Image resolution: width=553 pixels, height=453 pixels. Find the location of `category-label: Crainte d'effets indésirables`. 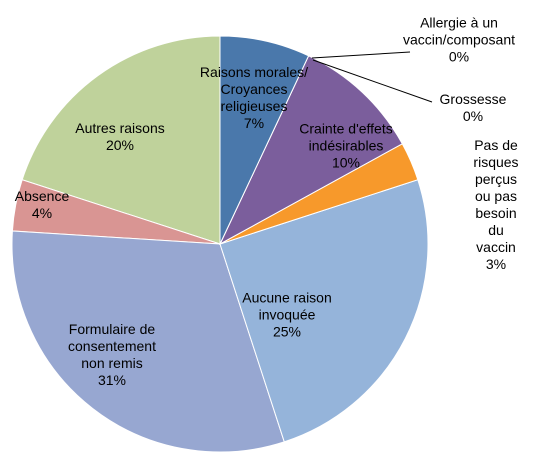

category-label: Crainte d'effets indésirables is located at coordinates (346, 137).